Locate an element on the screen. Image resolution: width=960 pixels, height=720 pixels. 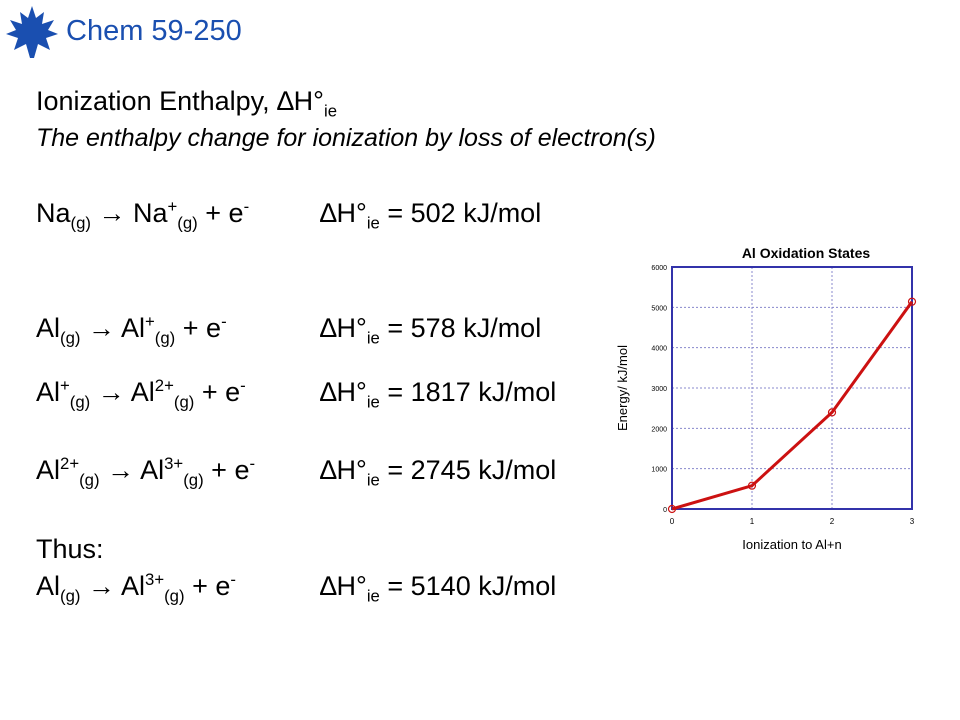
product: Na is located at coordinates (150, 213).